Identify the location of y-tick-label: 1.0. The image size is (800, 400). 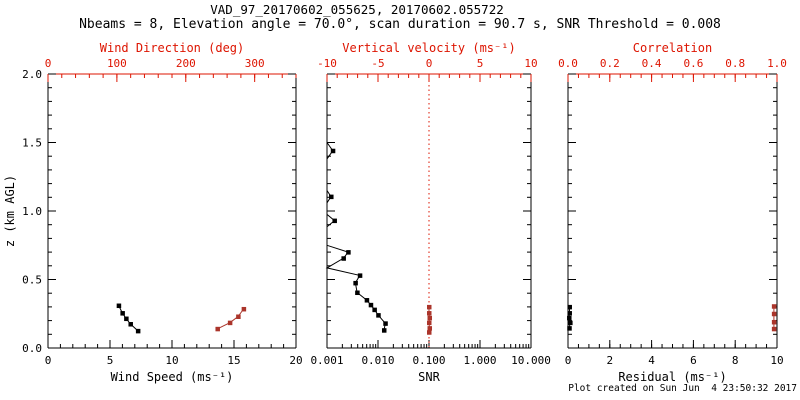
(32, 211).